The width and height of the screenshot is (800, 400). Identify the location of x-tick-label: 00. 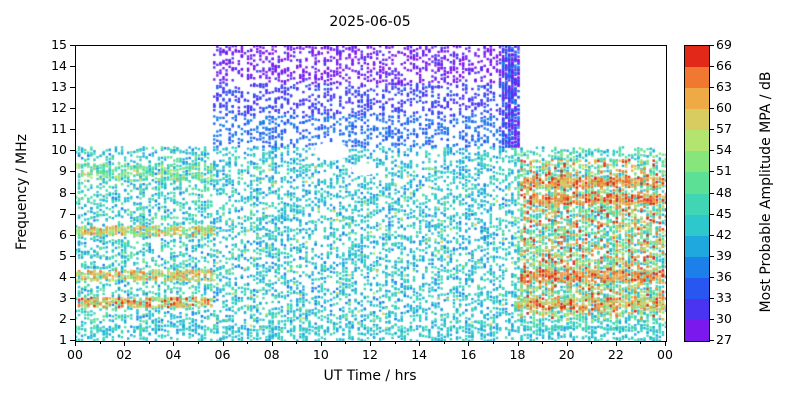
(665, 354).